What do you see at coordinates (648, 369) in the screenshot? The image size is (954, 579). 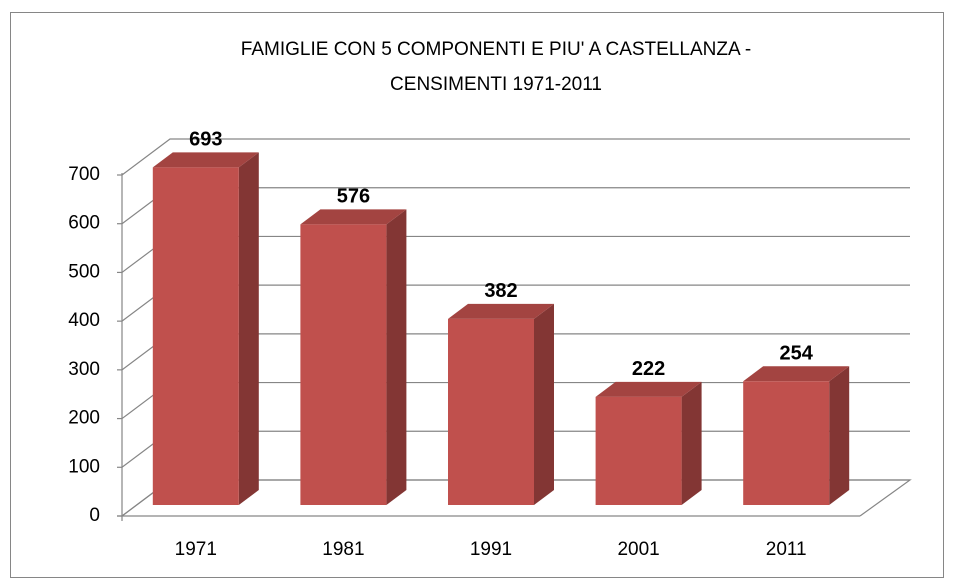 I see `value-label: 222` at bounding box center [648, 369].